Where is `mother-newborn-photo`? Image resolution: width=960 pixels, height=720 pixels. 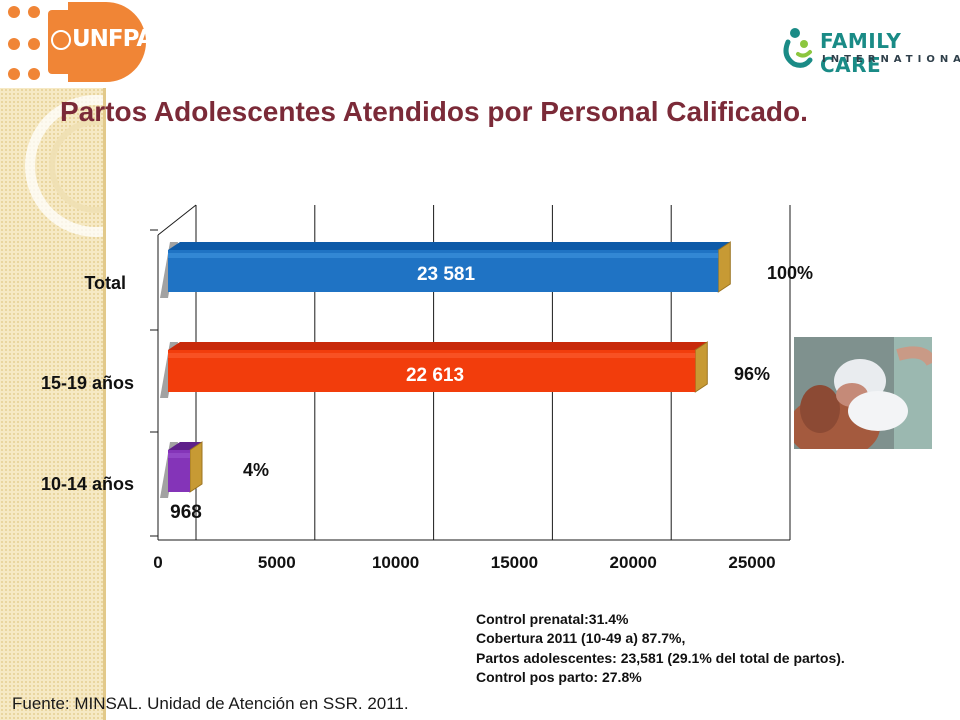 mother-newborn-photo is located at coordinates (863, 393).